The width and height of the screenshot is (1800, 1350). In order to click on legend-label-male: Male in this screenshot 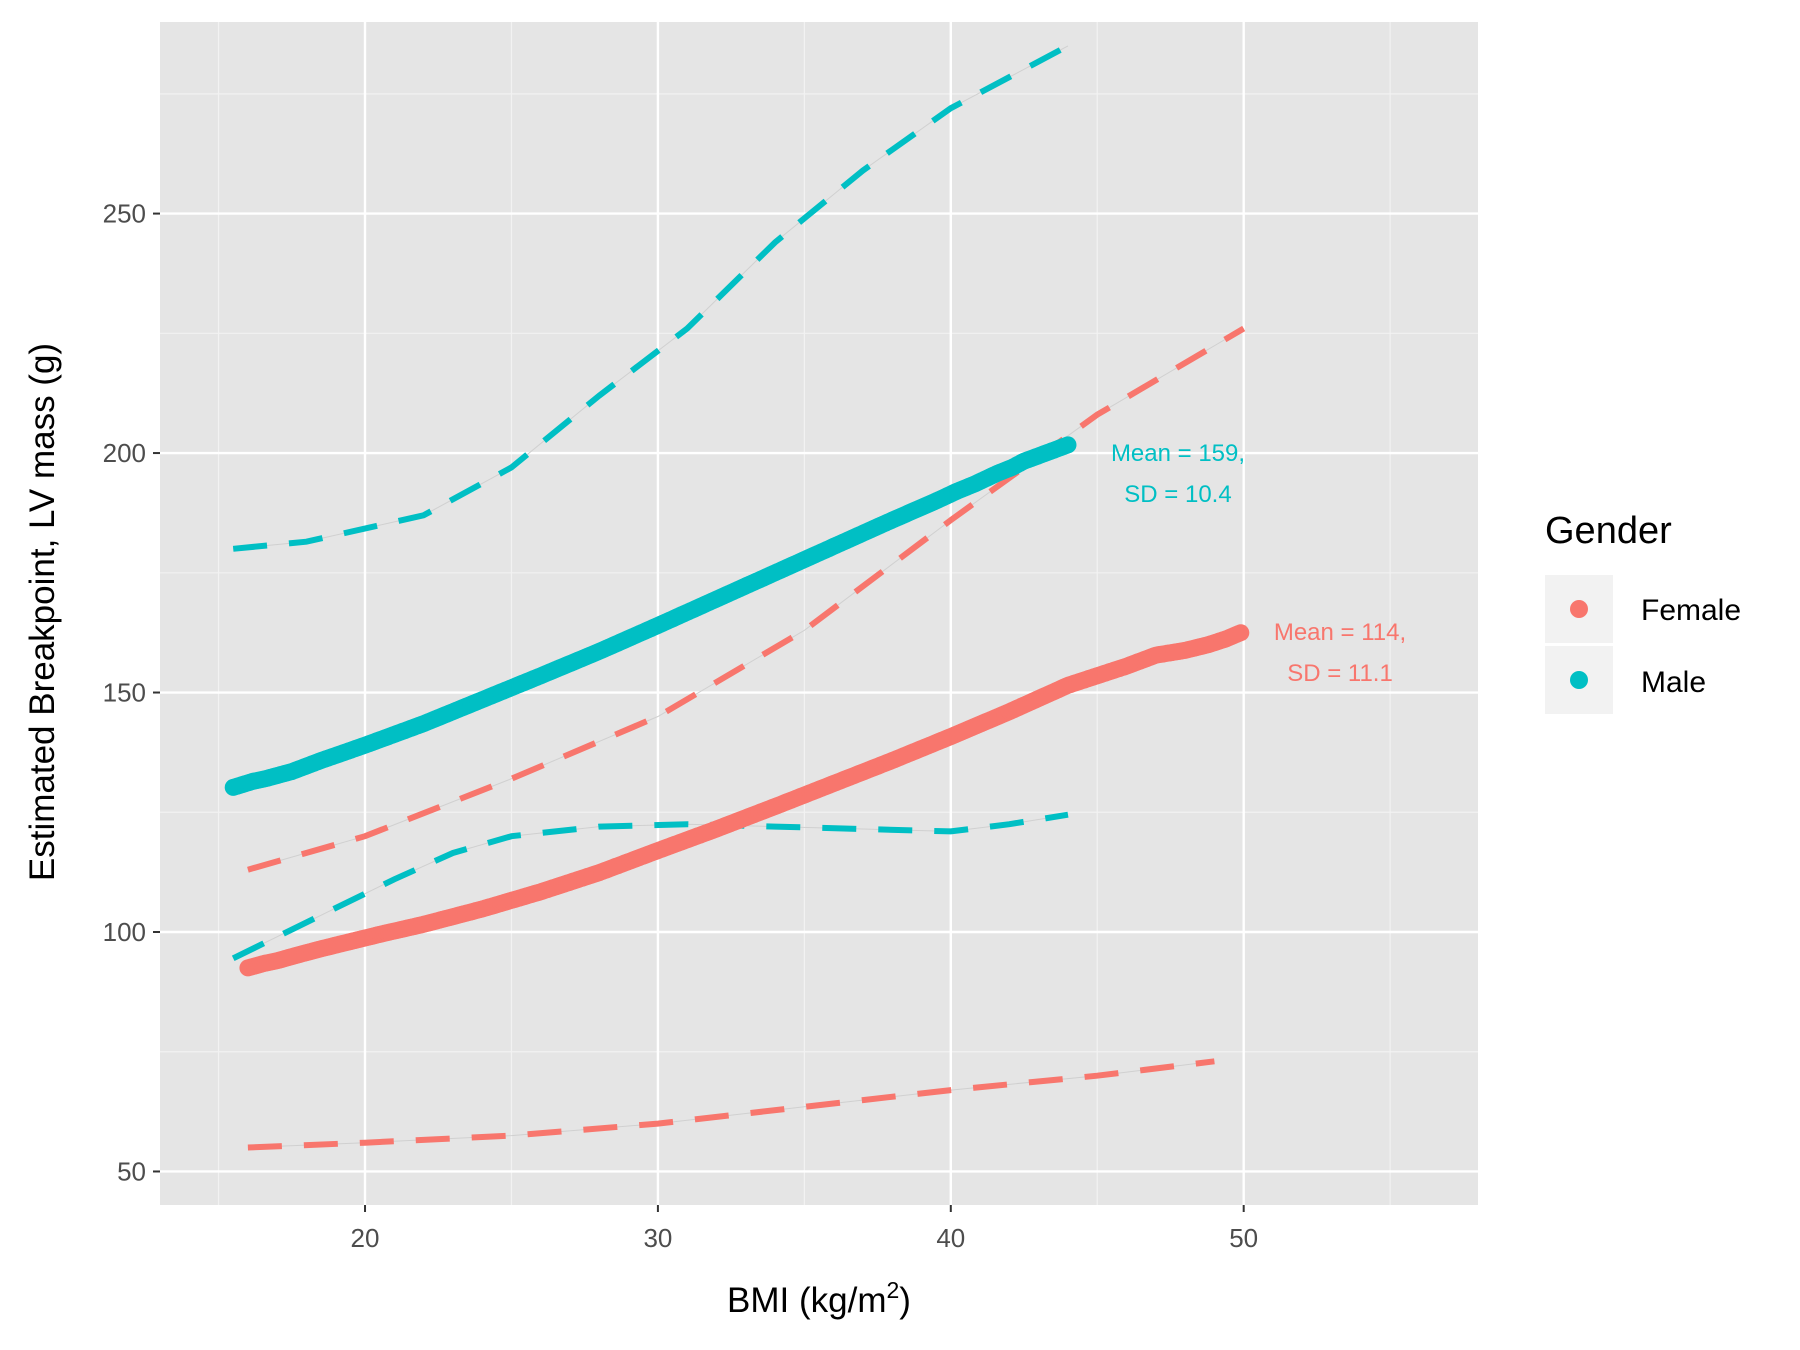, I will do `click(1673, 682)`.